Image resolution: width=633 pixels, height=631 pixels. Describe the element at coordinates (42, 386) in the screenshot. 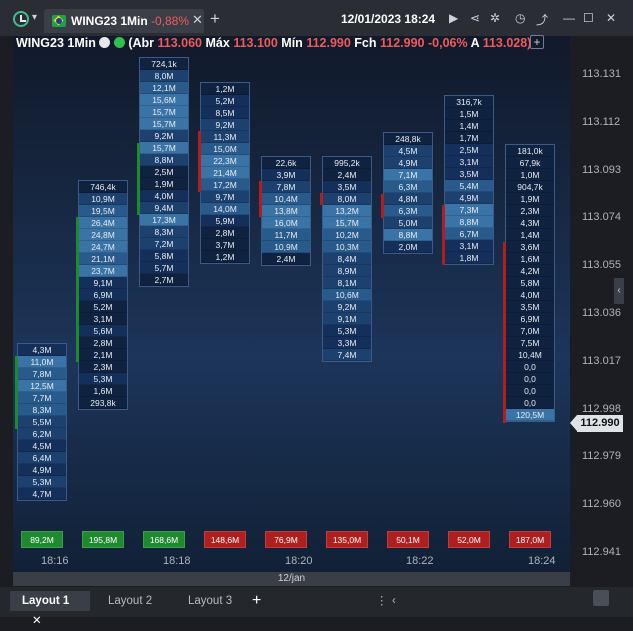

I see `volume-cell: 12,5M` at that location.